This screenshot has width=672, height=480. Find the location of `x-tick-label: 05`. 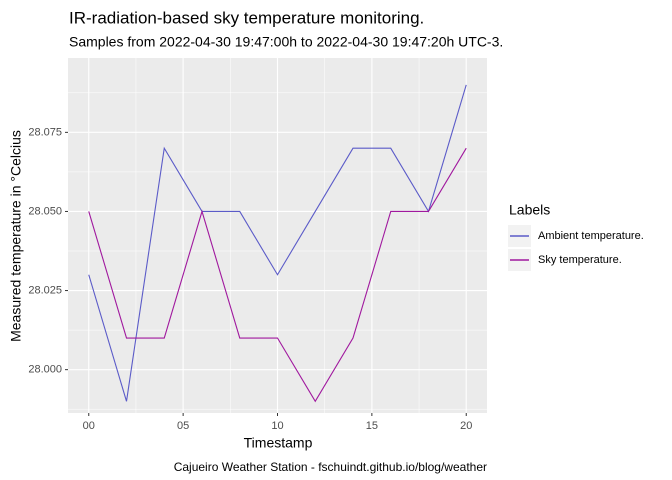

x-tick-label: 05 is located at coordinates (183, 426).